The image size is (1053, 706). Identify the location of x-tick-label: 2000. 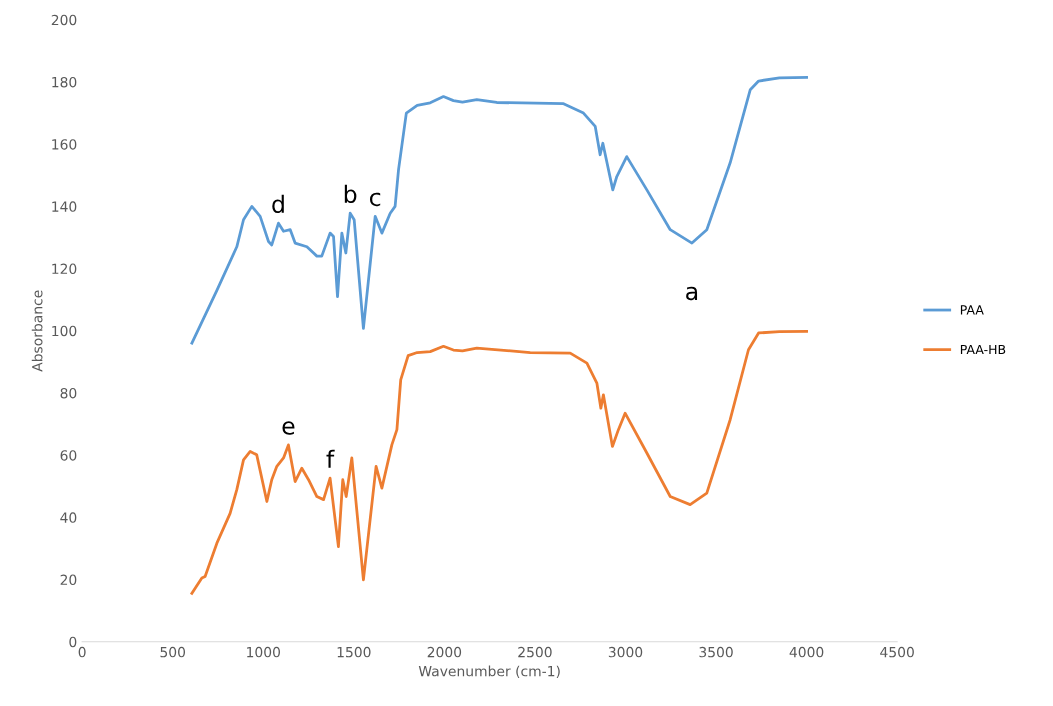
(444, 652).